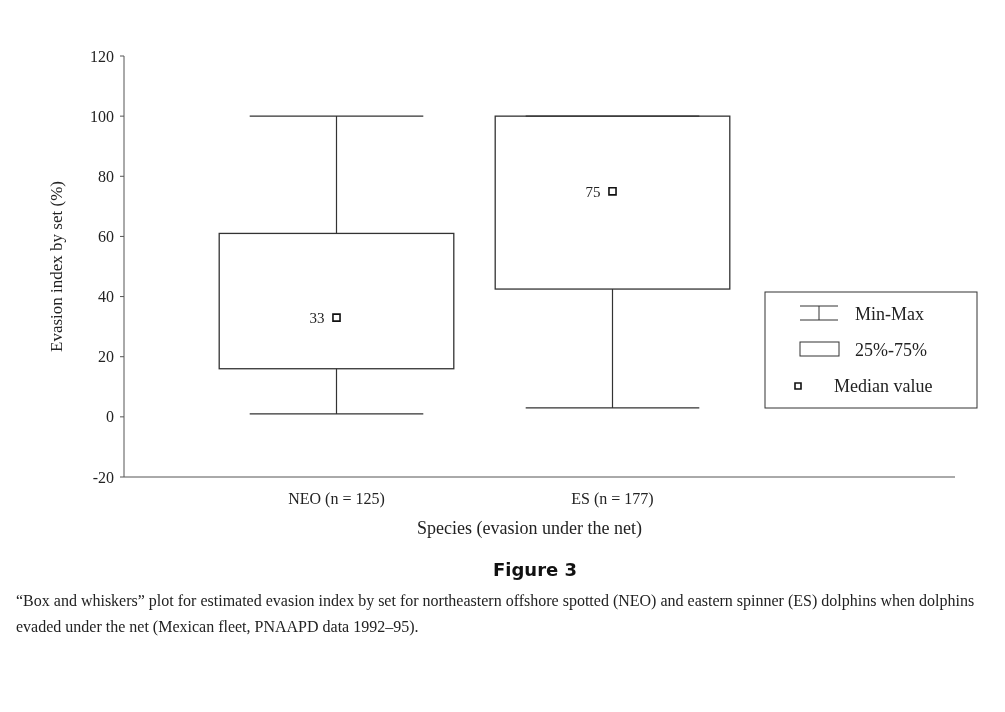 The image size is (1005, 712). What do you see at coordinates (891, 350) in the screenshot?
I see `annotation: 25%-75%` at bounding box center [891, 350].